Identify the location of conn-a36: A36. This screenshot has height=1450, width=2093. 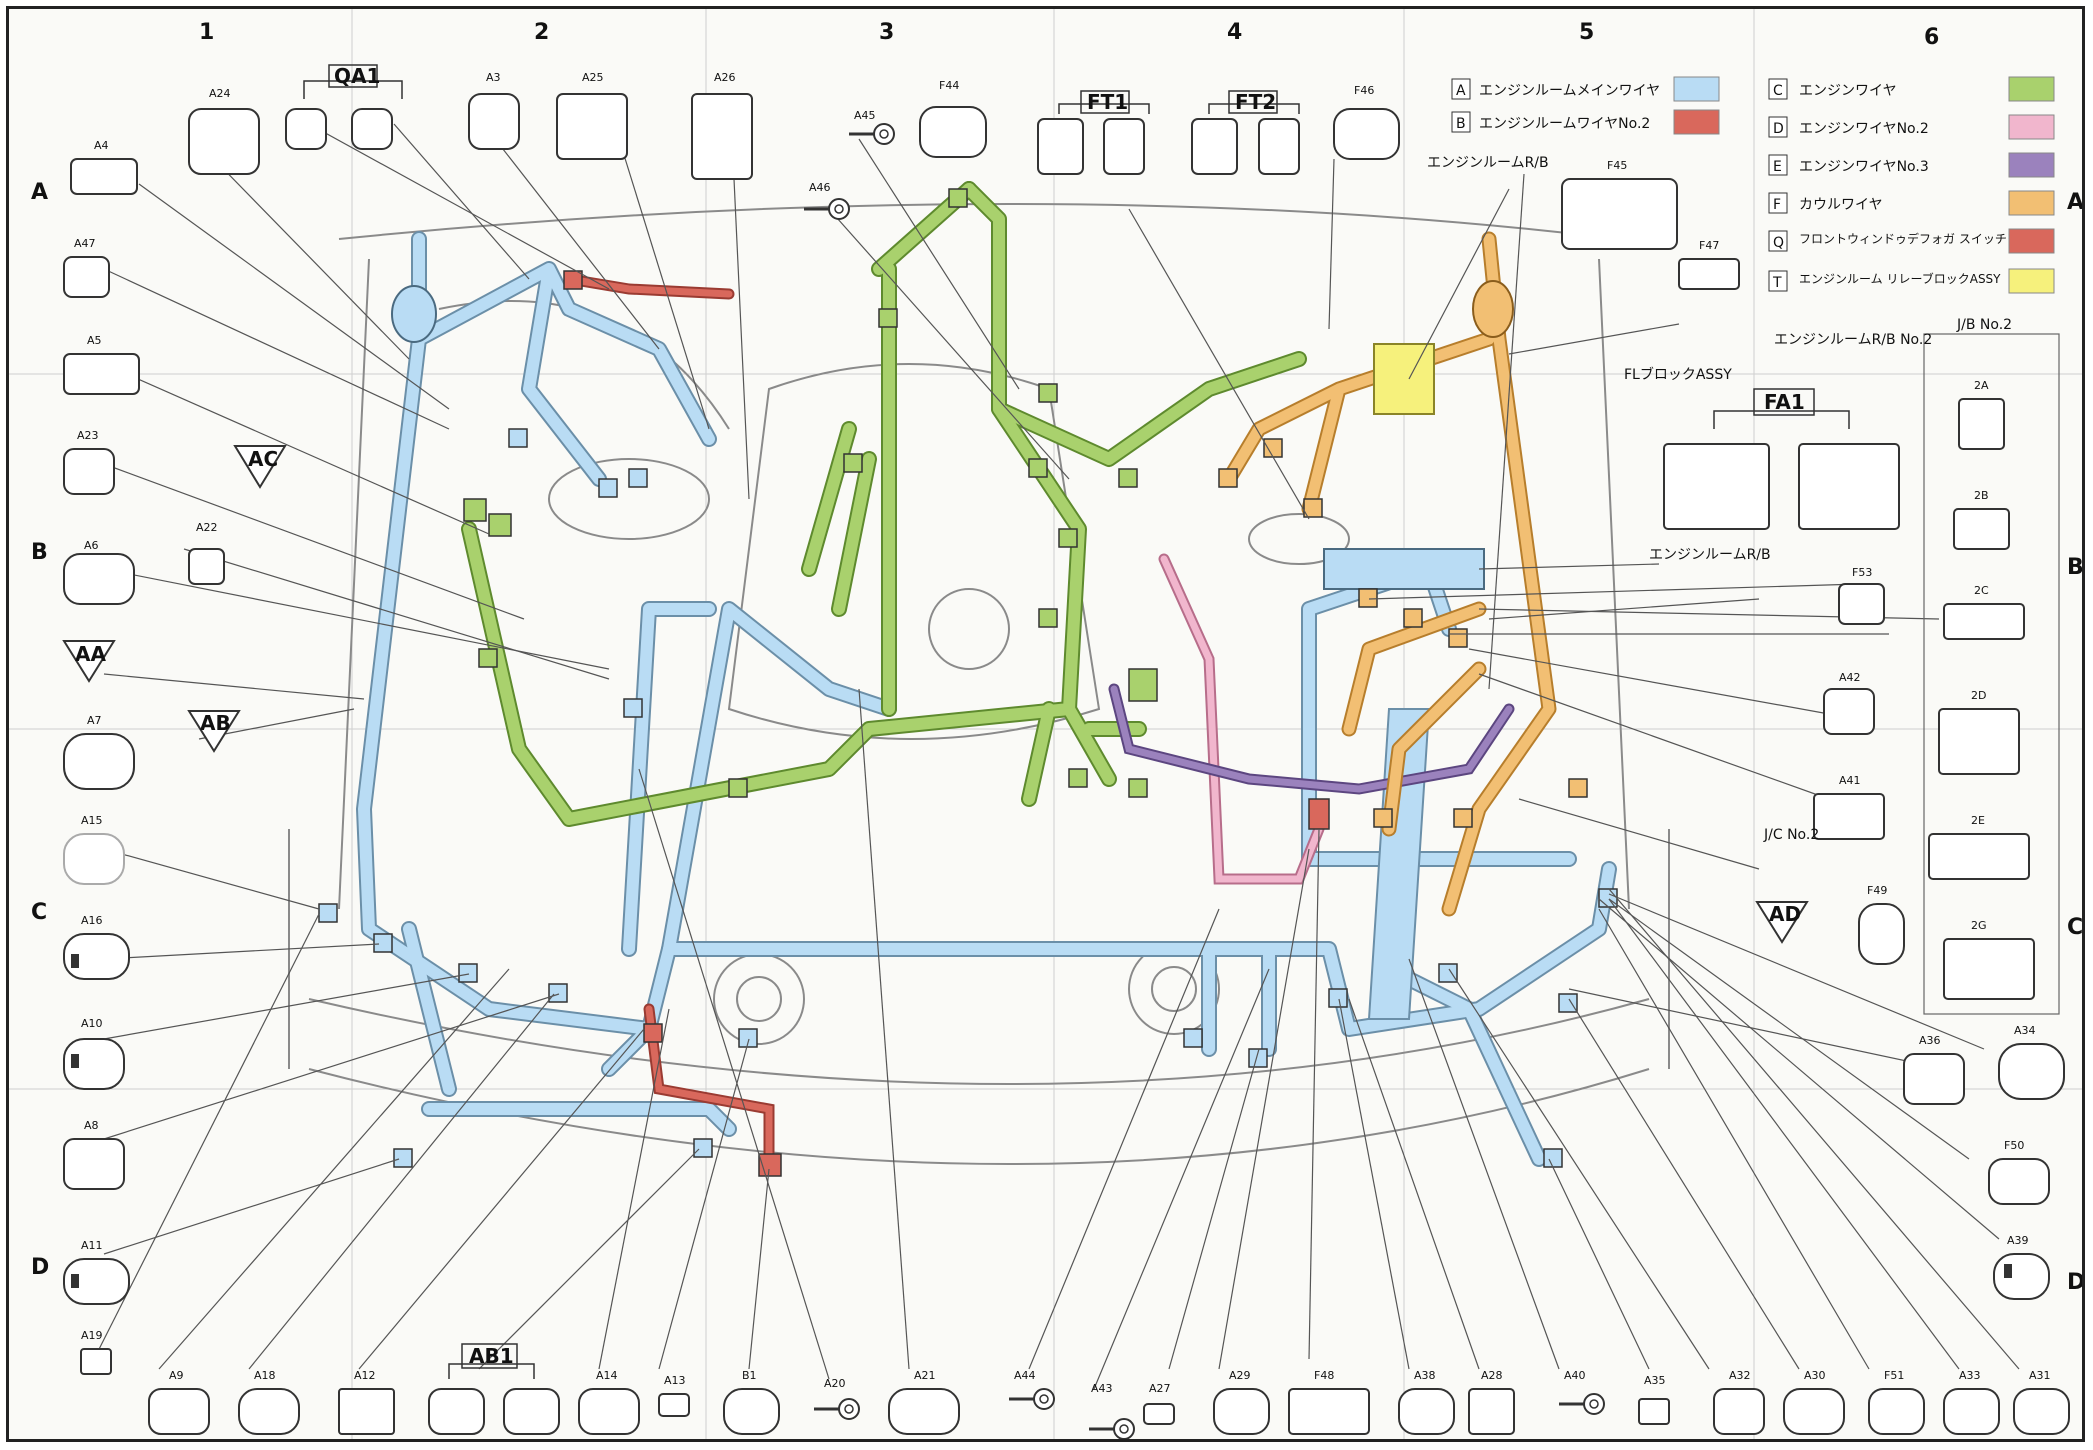
(1930, 1040).